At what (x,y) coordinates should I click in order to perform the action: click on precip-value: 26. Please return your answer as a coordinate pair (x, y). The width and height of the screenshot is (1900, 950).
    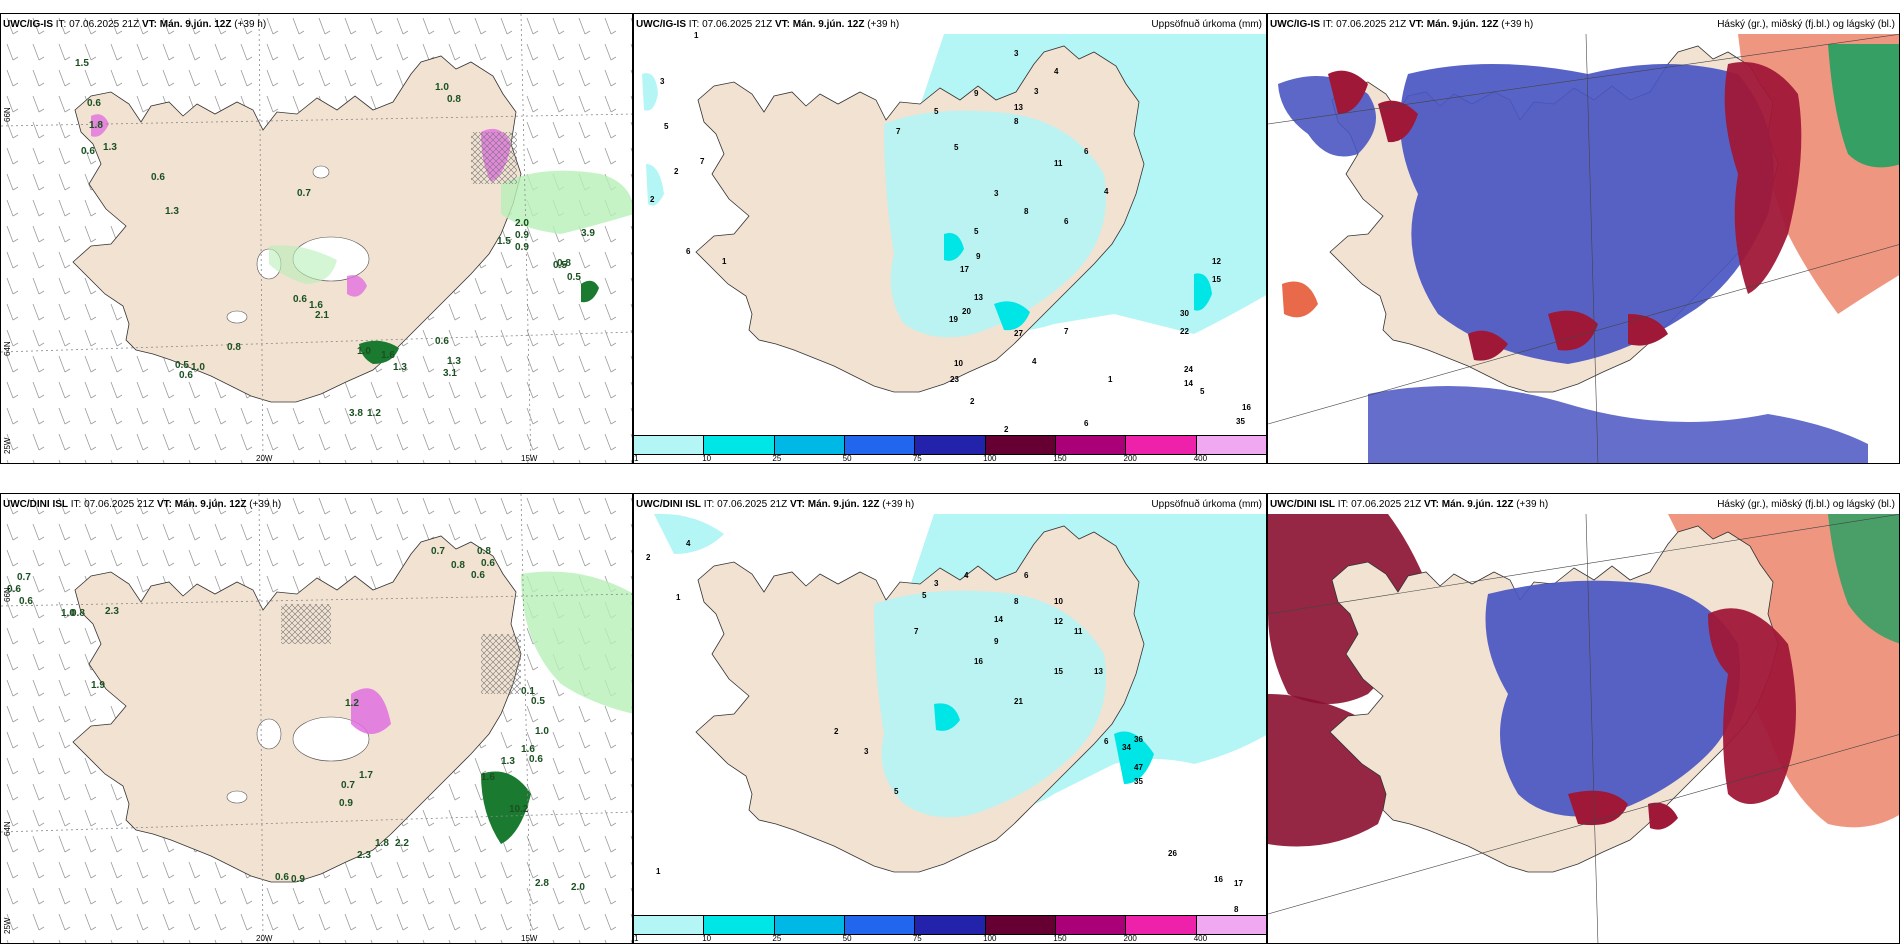
    Looking at the image, I should click on (1172, 853).